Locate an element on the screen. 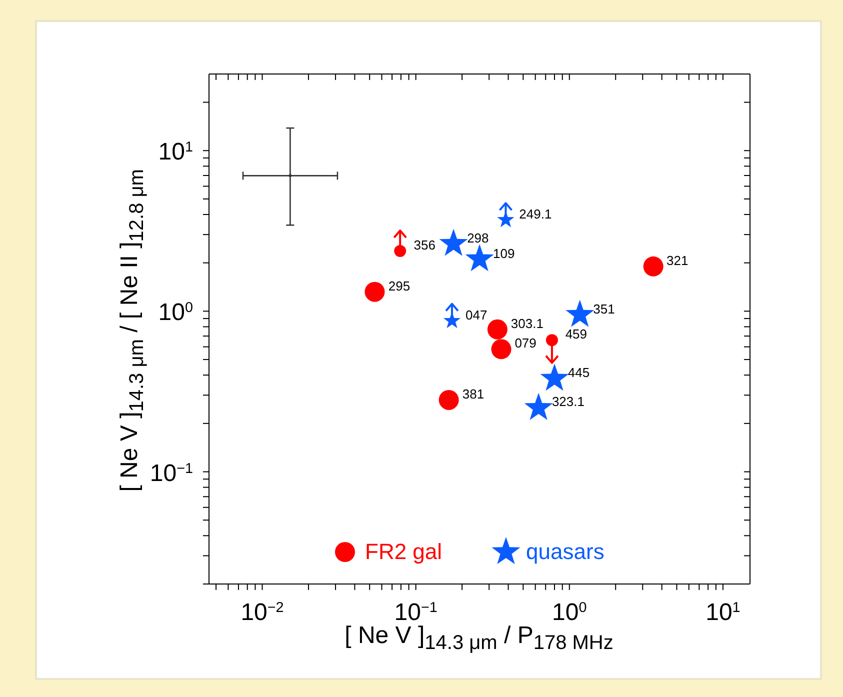  annotation: 459 is located at coordinates (576, 334).